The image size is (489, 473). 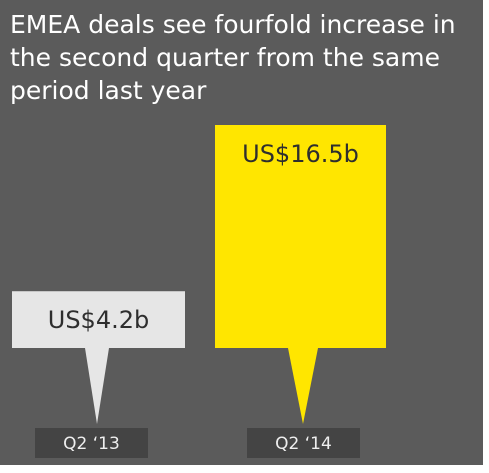 I want to click on bar, so click(x=98, y=319).